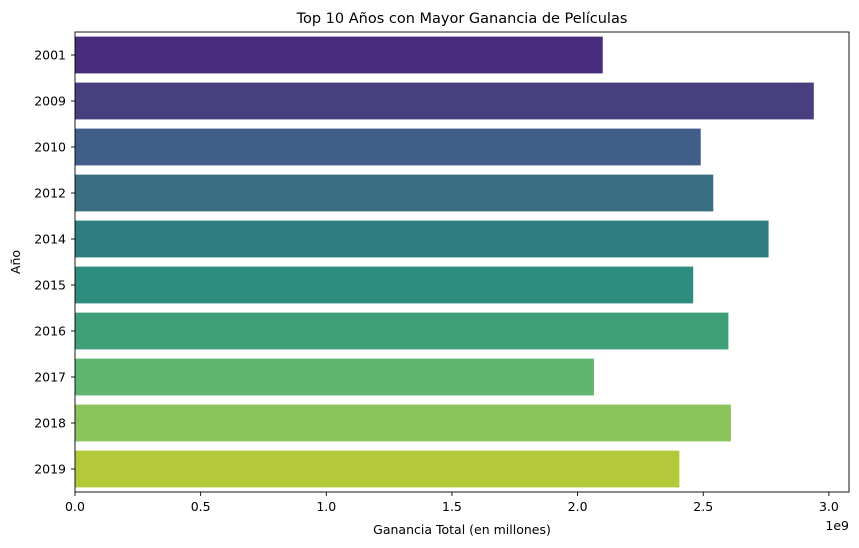 The width and height of the screenshot is (859, 548). Describe the element at coordinates (384, 285) in the screenshot. I see `bar-2015` at that location.